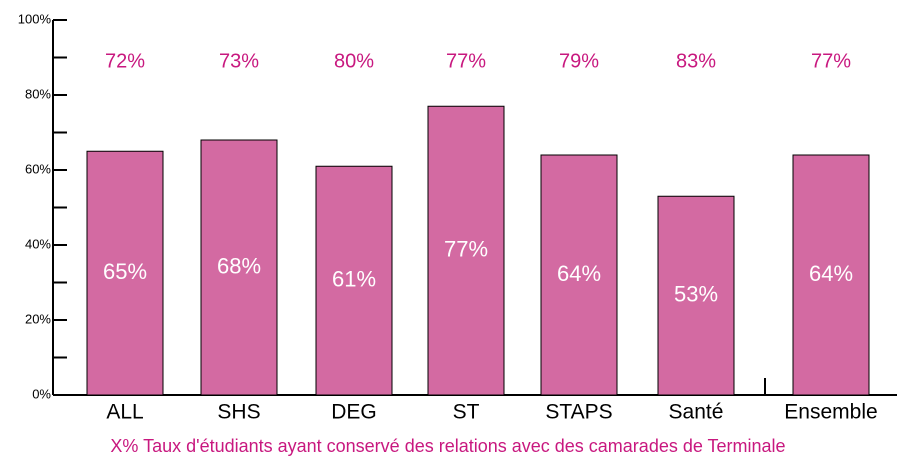  I want to click on rate-label: 83%, so click(696, 61).